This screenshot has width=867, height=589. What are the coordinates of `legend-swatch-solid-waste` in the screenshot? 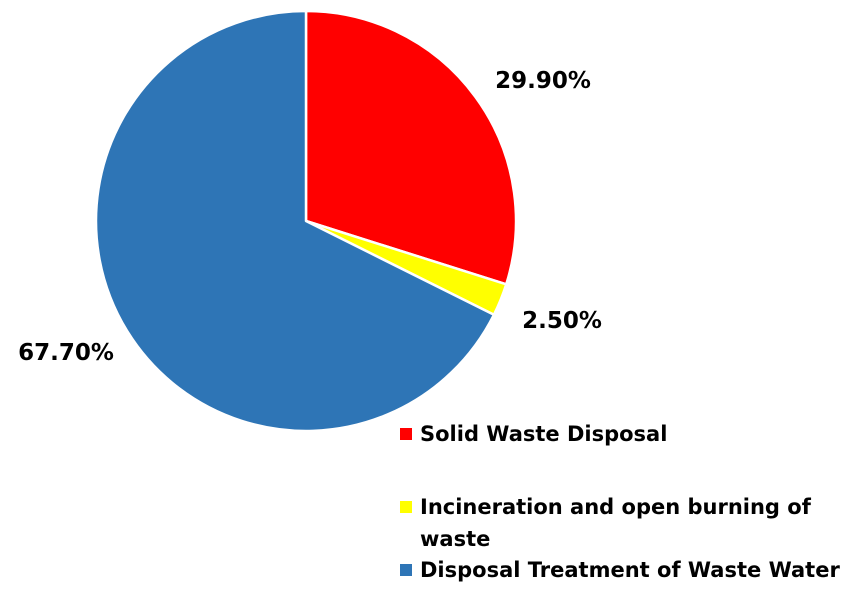 It's located at (406, 434).